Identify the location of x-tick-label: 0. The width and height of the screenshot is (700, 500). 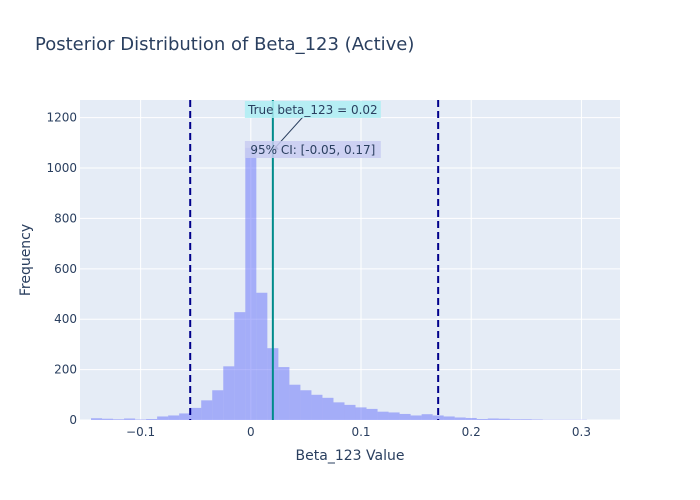
(251, 432).